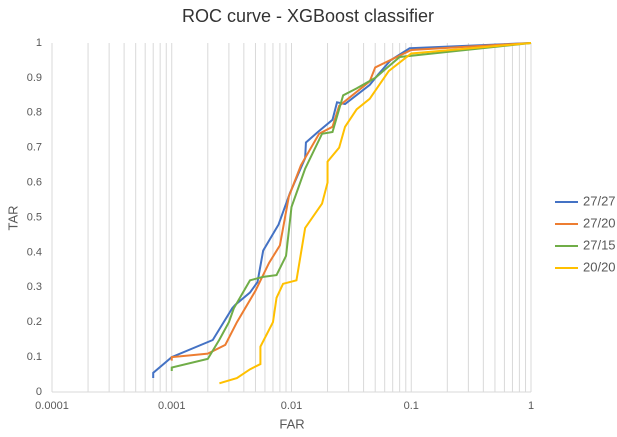 Image resolution: width=617 pixels, height=437 pixels. Describe the element at coordinates (411, 406) in the screenshot. I see `x-tick-label: 0.1` at that location.